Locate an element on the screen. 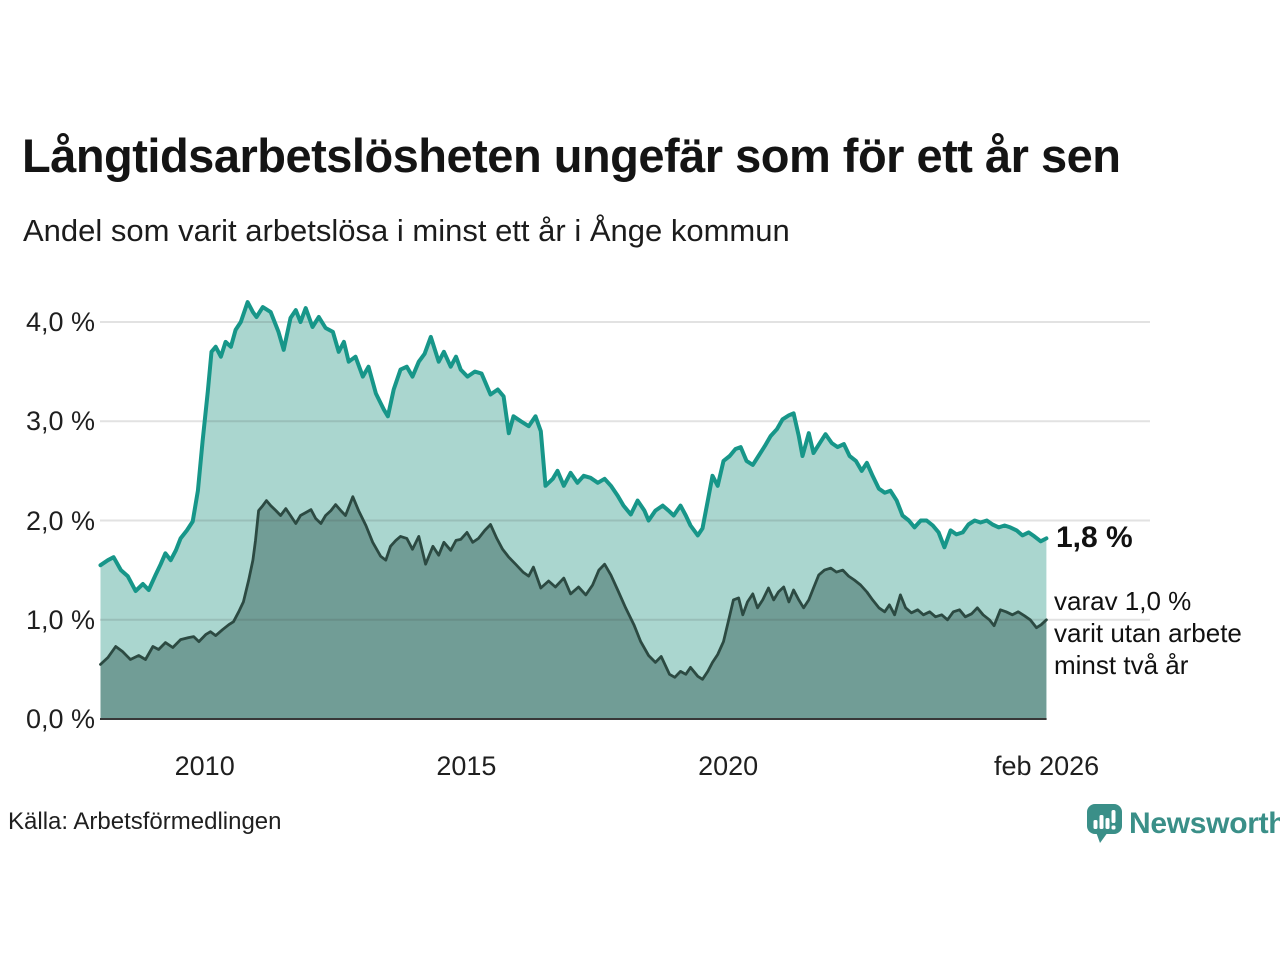 The width and height of the screenshot is (1280, 960). brand-wordmark: Newsworthy is located at coordinates (1204, 823).